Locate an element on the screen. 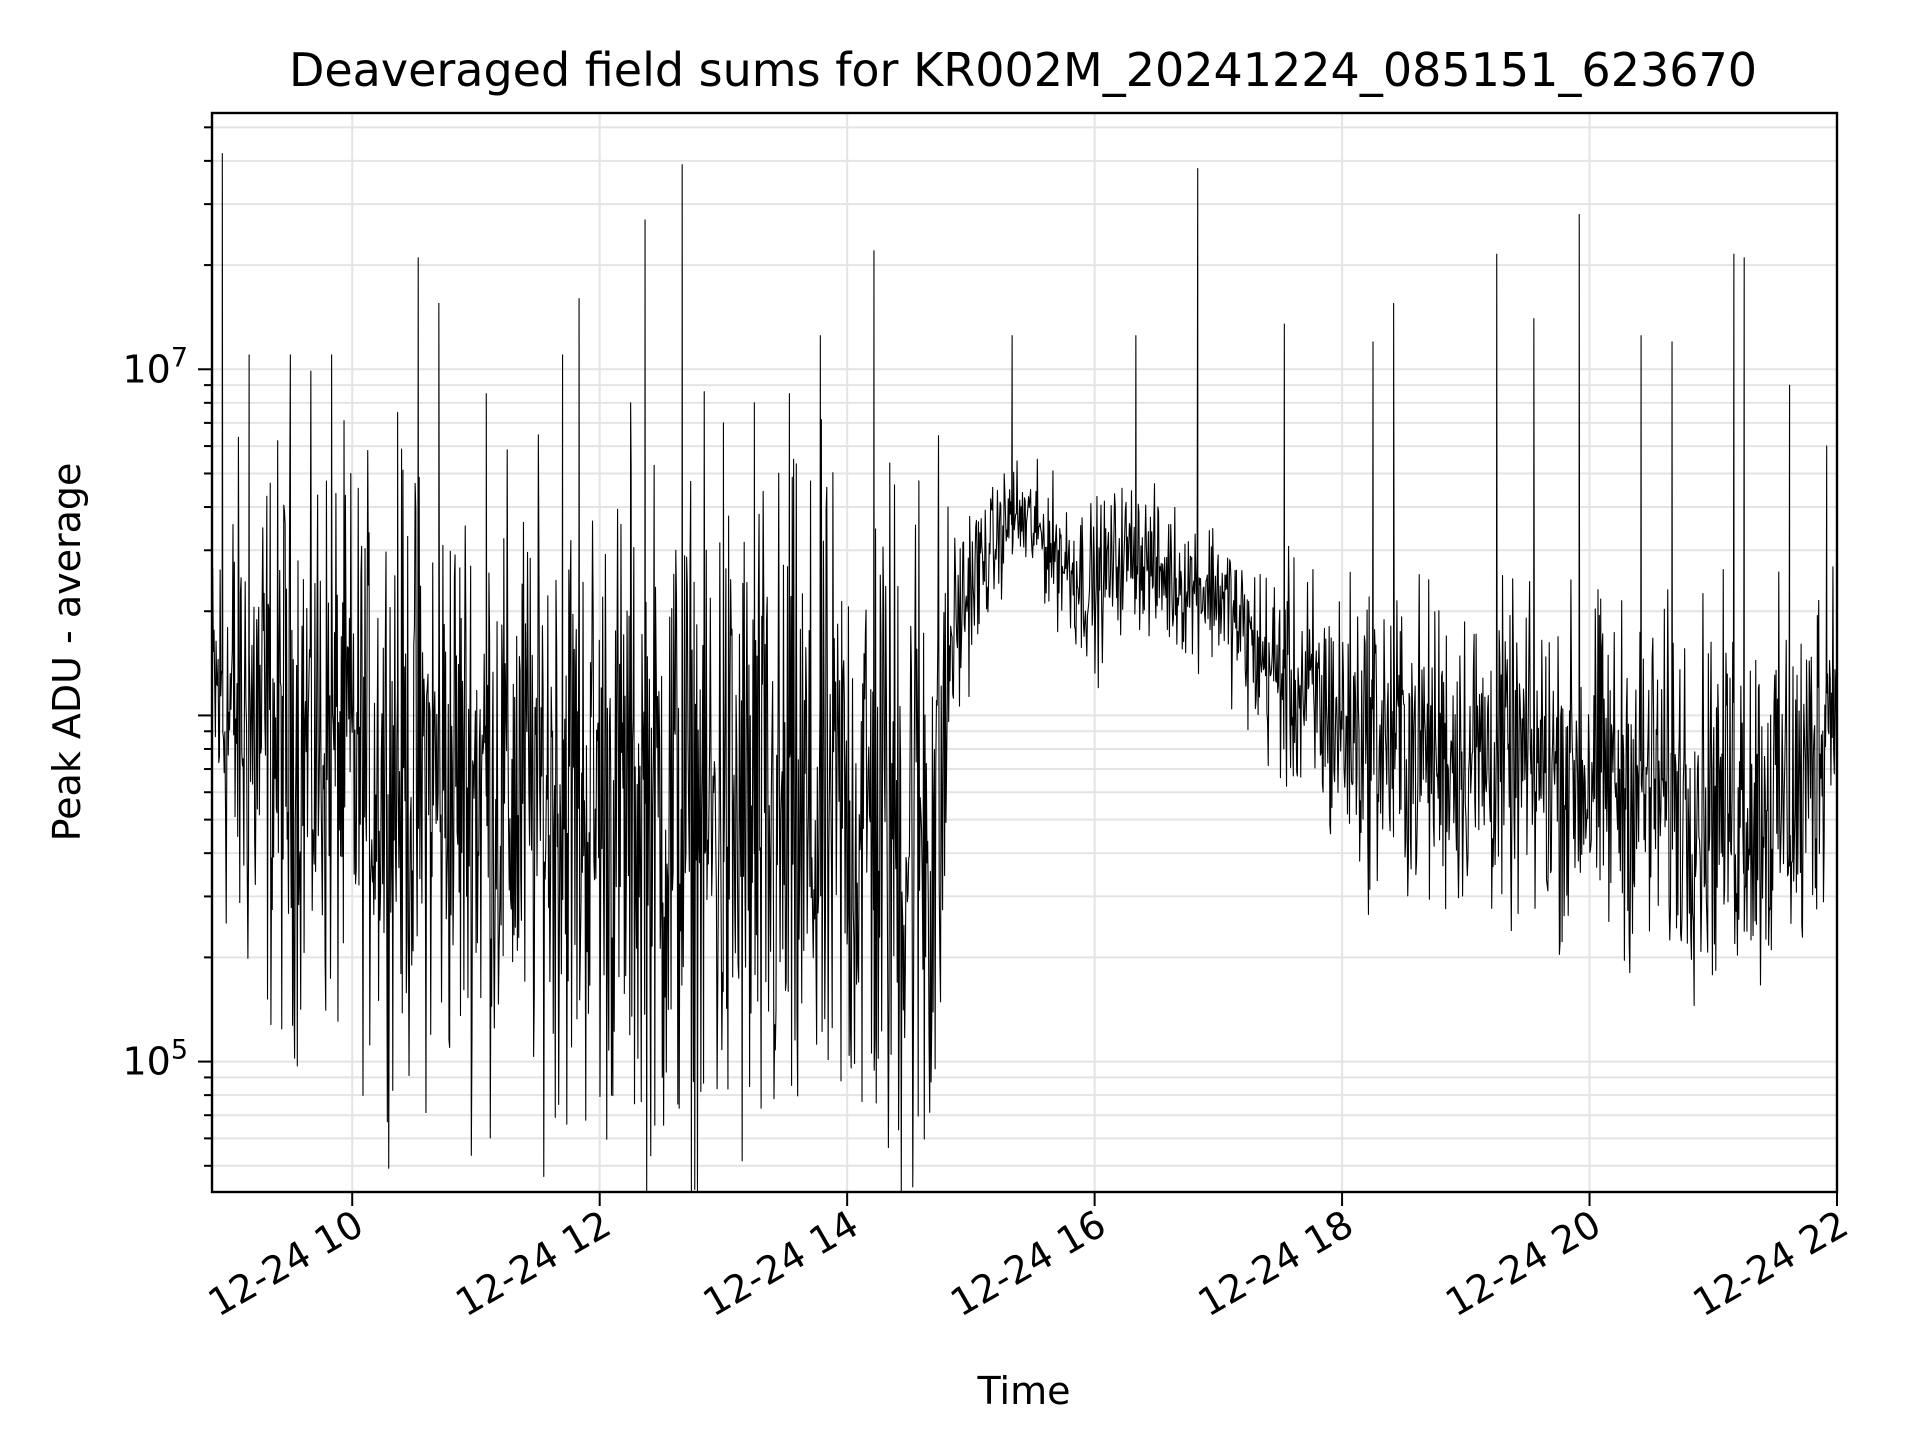 The width and height of the screenshot is (1920, 1440). y-tick-label: 105 is located at coordinates (155, 1059).